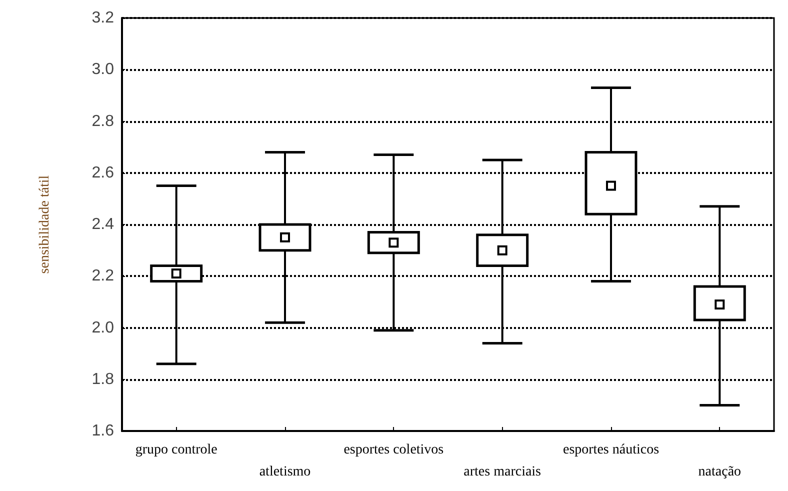 The height and width of the screenshot is (491, 788). I want to click on y-axis-title: sensibilidade tátil, so click(45, 224).